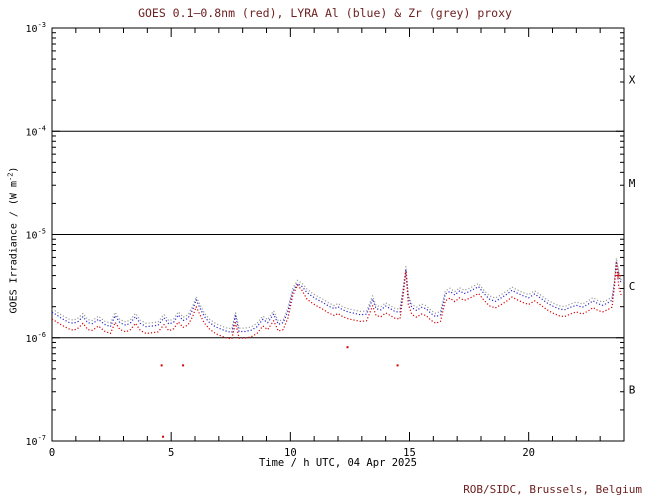 The width and height of the screenshot is (650, 500). What do you see at coordinates (36, 235) in the screenshot?
I see `y-tick-label: 10⁻⁵` at bounding box center [36, 235].